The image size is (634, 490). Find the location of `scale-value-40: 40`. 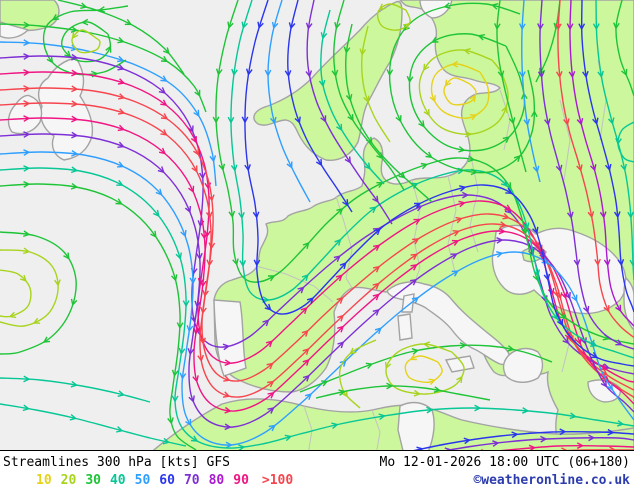

scale-value-40: 40 is located at coordinates (117, 480).